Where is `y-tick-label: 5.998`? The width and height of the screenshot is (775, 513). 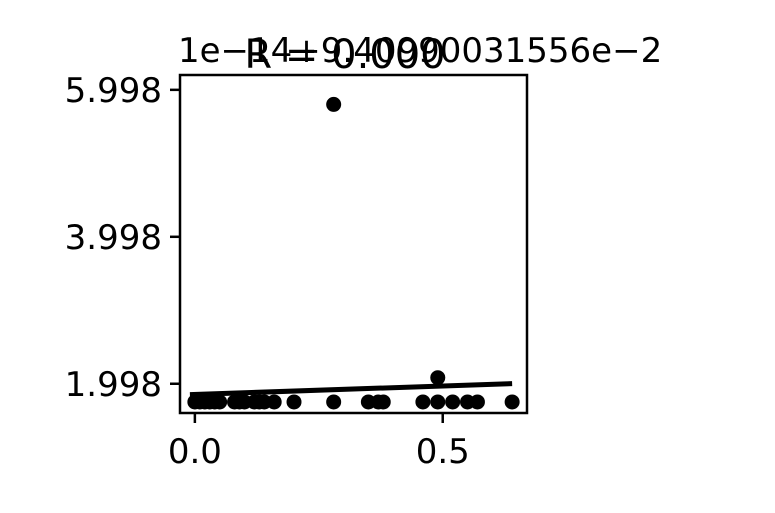 y-tick-label: 5.998 is located at coordinates (113, 91).